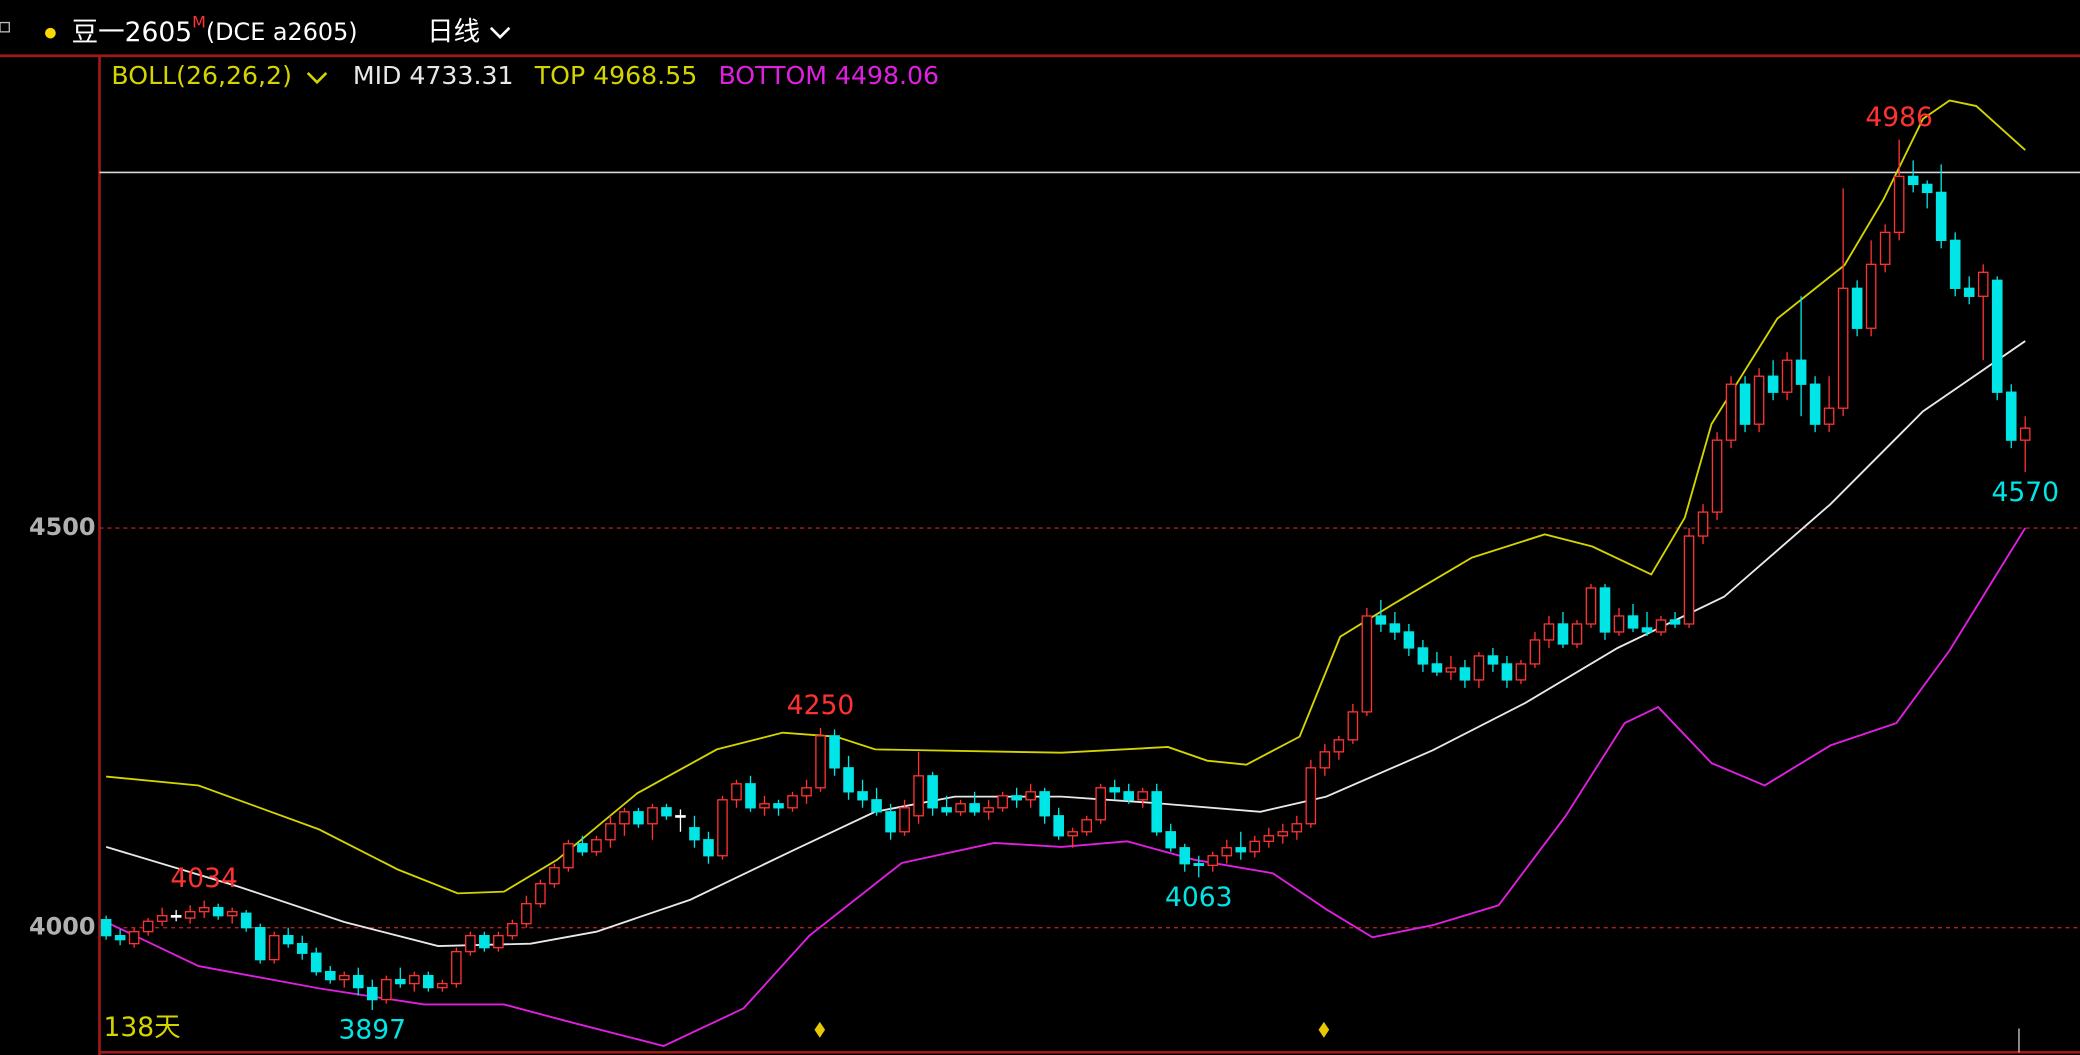  I want to click on extreme-label: 4034, so click(203, 878).